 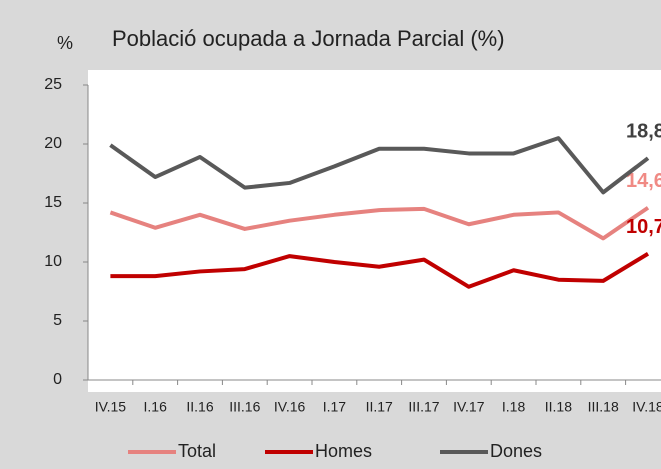 I want to click on x-tick-label: IV.15, so click(x=111, y=407).